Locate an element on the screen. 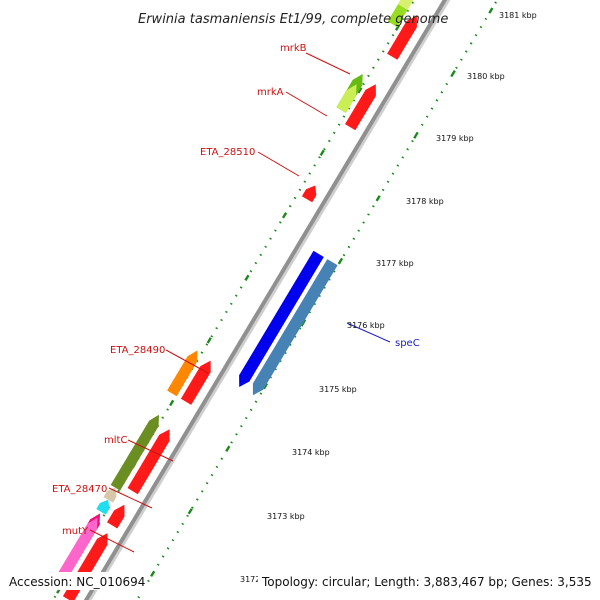 The image size is (600, 600). tick-label: 3174 kbp is located at coordinates (311, 452).